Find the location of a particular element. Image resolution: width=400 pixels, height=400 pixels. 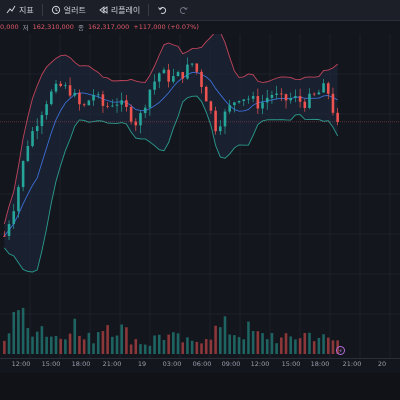

legend-close-value: 162,317,000 is located at coordinates (108, 27).